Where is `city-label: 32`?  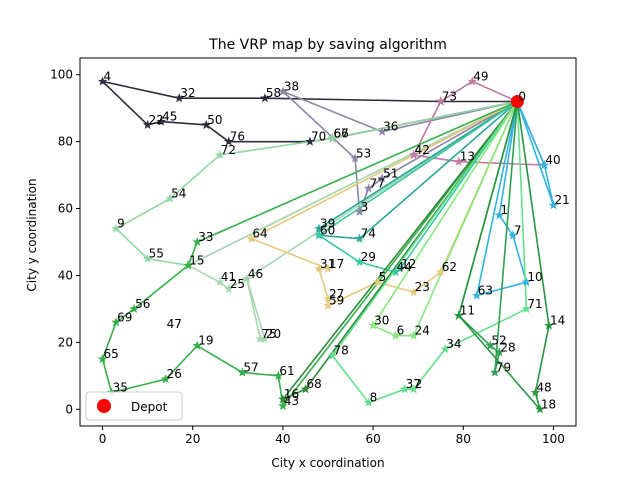 city-label: 32 is located at coordinates (187, 93).